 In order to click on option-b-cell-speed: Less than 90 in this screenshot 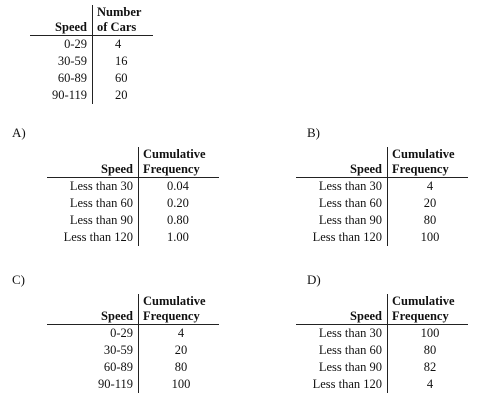, I will do `click(342, 220)`.